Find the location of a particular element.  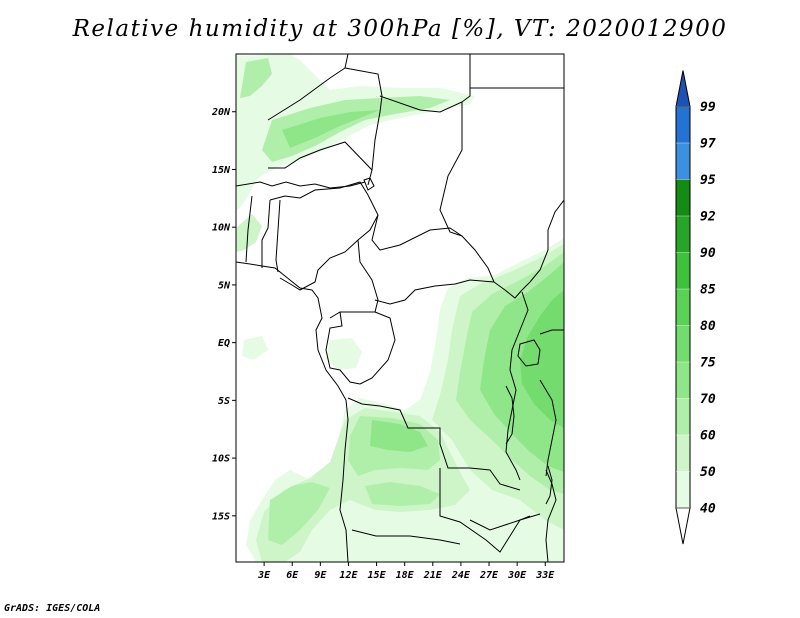

boundary-ghana is located at coordinates (249, 229).